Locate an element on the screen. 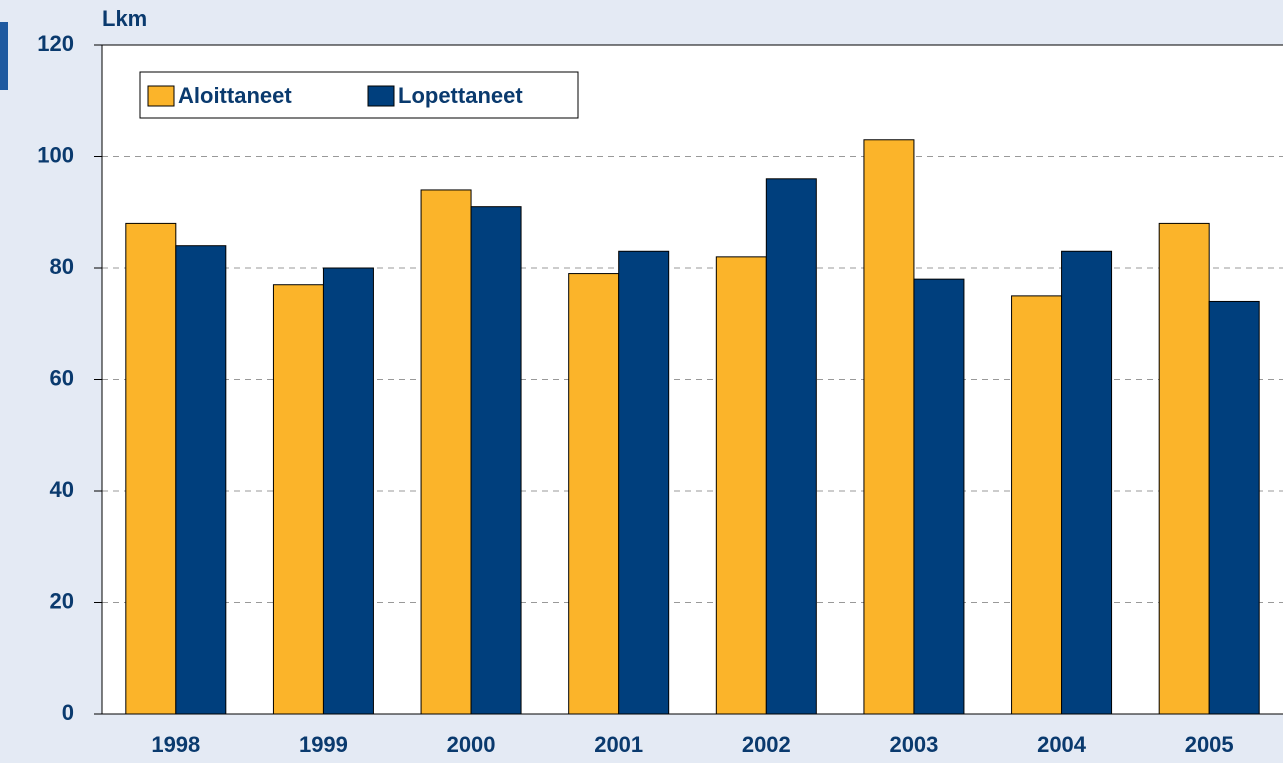 This screenshot has width=1283, height=763. x-tick-label: 2002 is located at coordinates (766, 744).